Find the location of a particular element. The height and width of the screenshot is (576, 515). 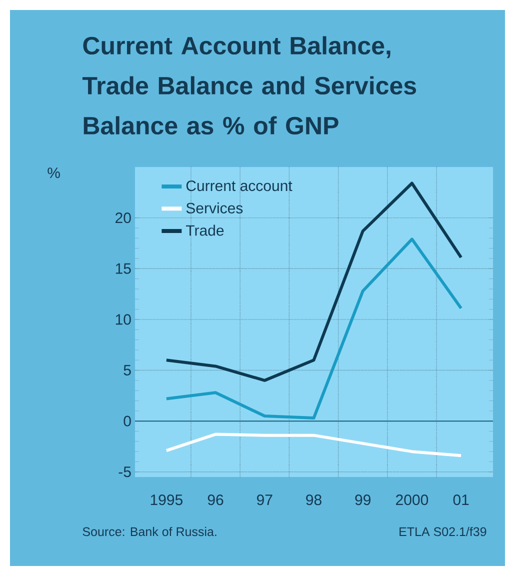

legend-label: Current account is located at coordinates (239, 186).